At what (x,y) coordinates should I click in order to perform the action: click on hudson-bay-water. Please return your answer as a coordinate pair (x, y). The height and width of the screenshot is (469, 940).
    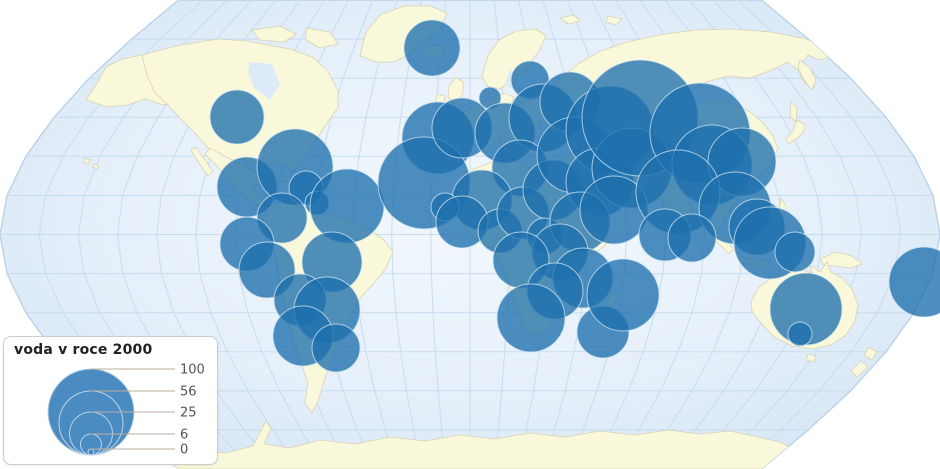
    Looking at the image, I should click on (264, 81).